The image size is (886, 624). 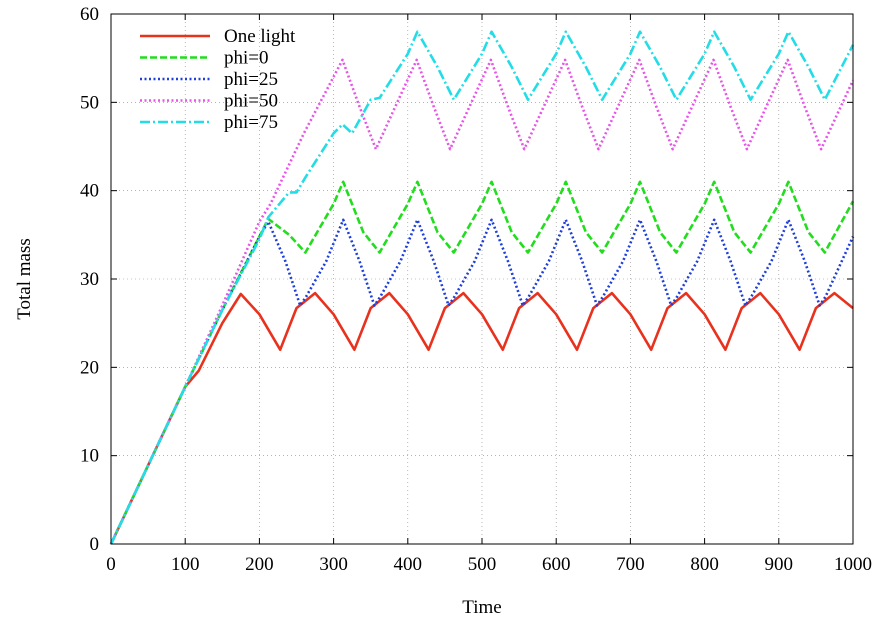 What do you see at coordinates (89, 367) in the screenshot?
I see `y-tick-label: 20` at bounding box center [89, 367].